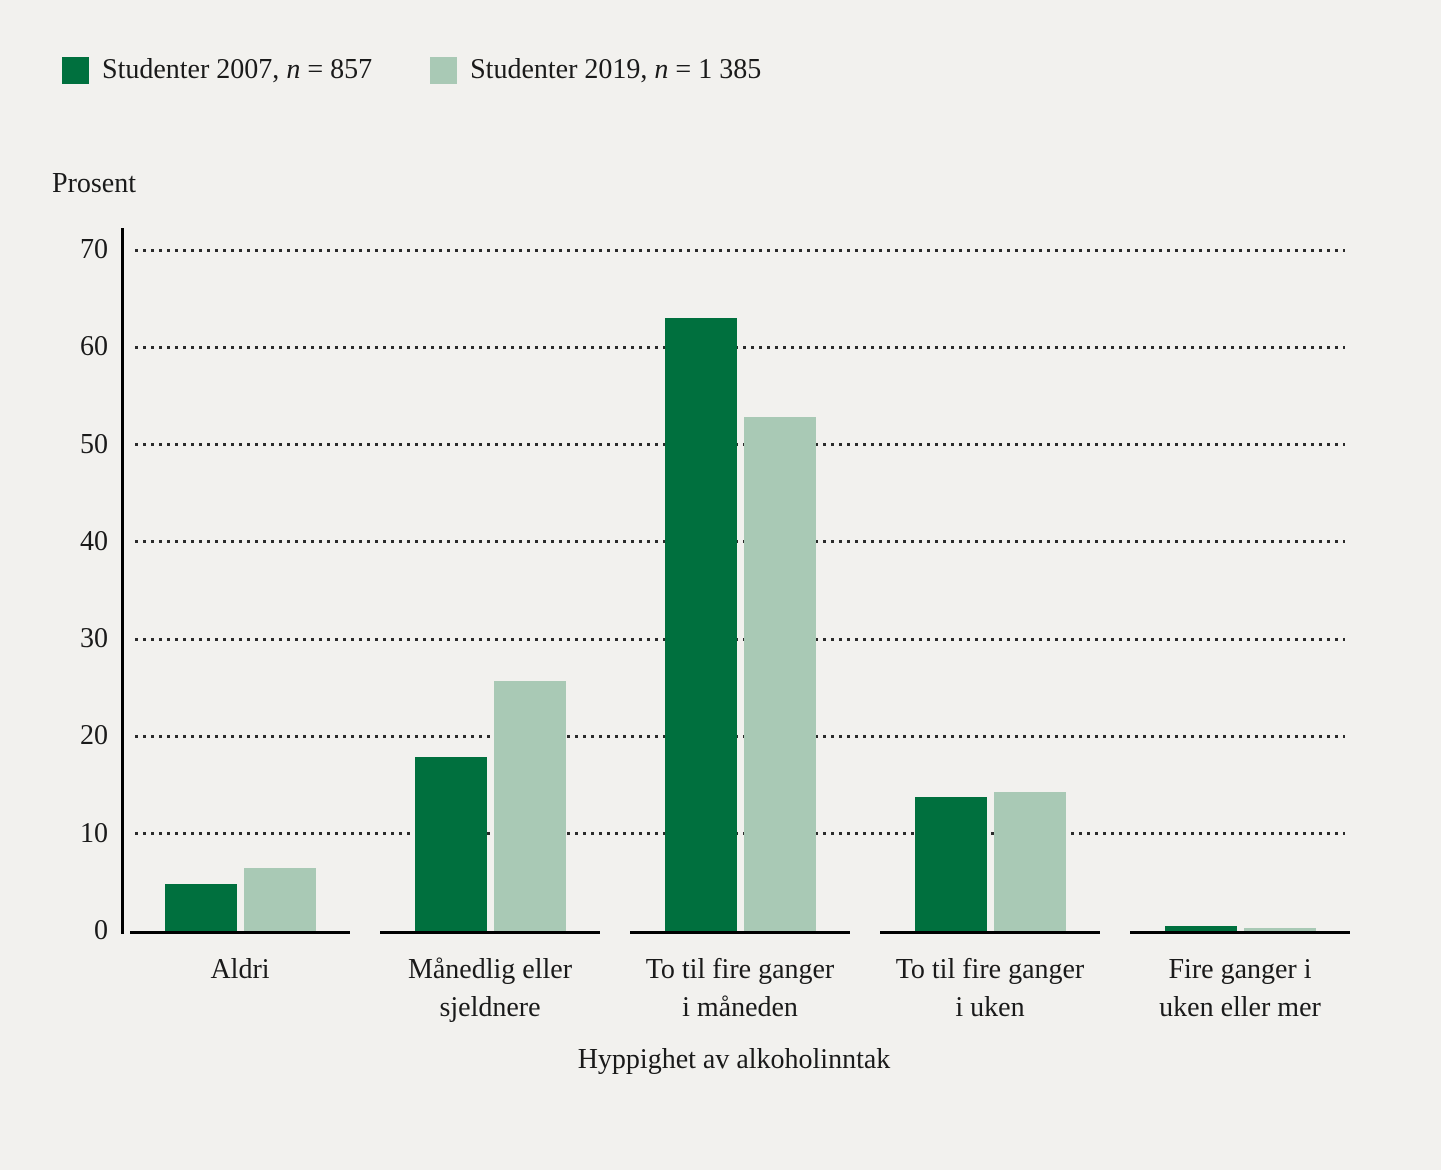 The height and width of the screenshot is (1170, 1441). I want to click on bar-studenter-2019-cat1, so click(529, 806).